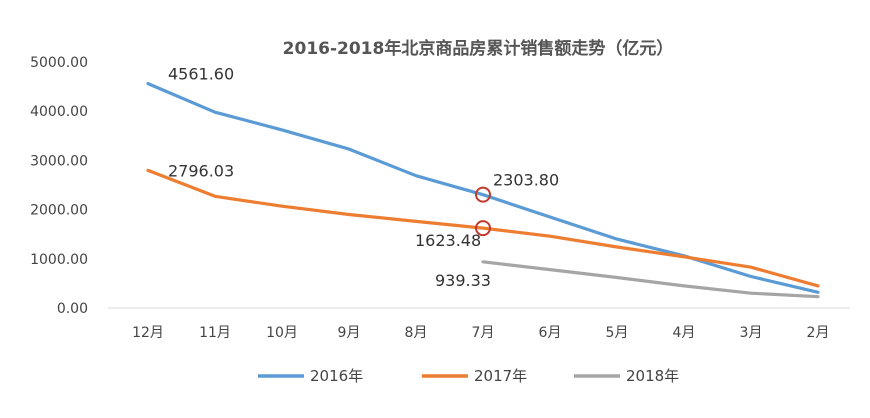 This screenshot has width=870, height=418. I want to click on chart-title: 2016-2018年北京商品房累计销售额走势（亿元）, so click(478, 48).